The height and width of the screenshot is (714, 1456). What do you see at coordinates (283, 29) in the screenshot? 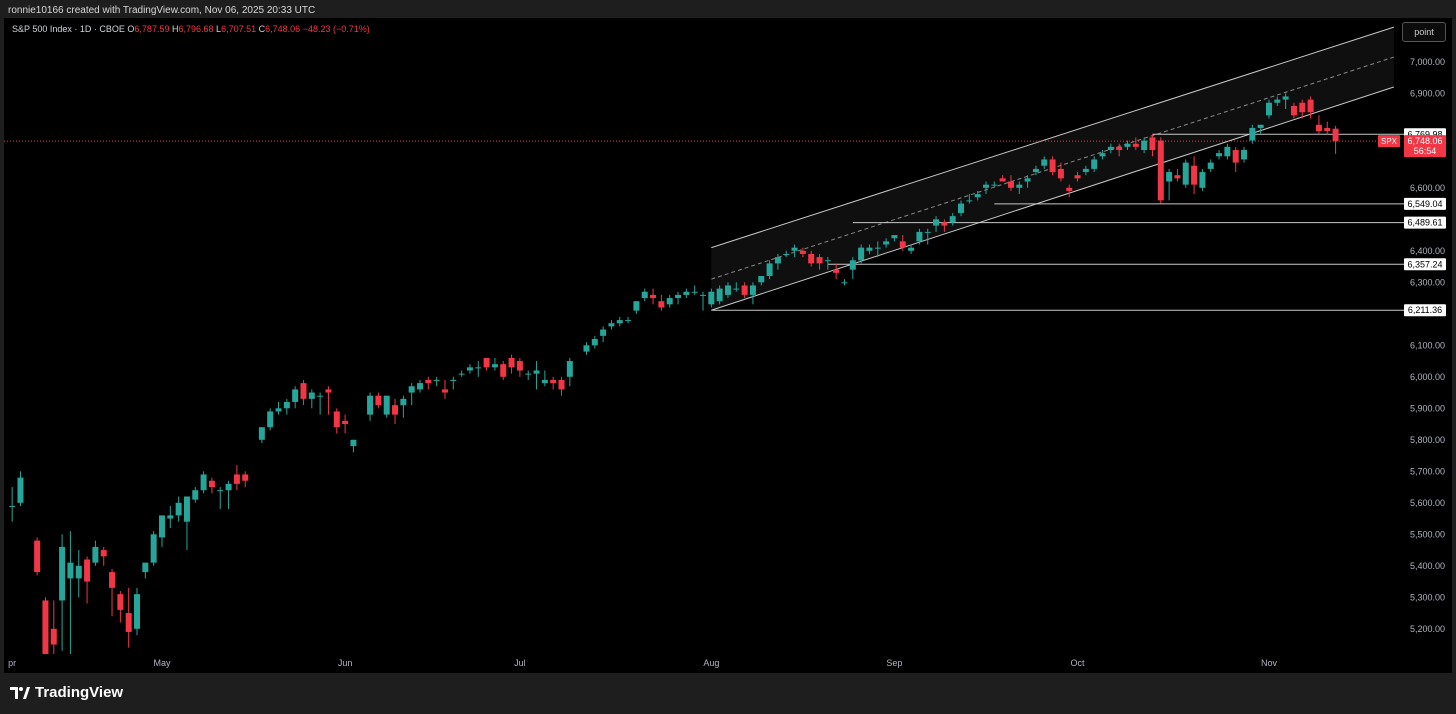
I see `legend-close: 6,748.06` at bounding box center [283, 29].